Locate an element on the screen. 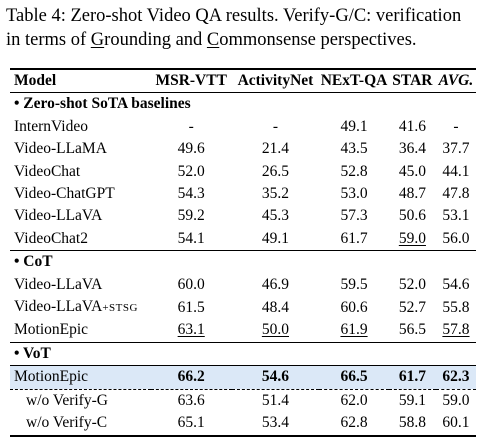  section-title-row: • VoT is located at coordinates (243, 353).